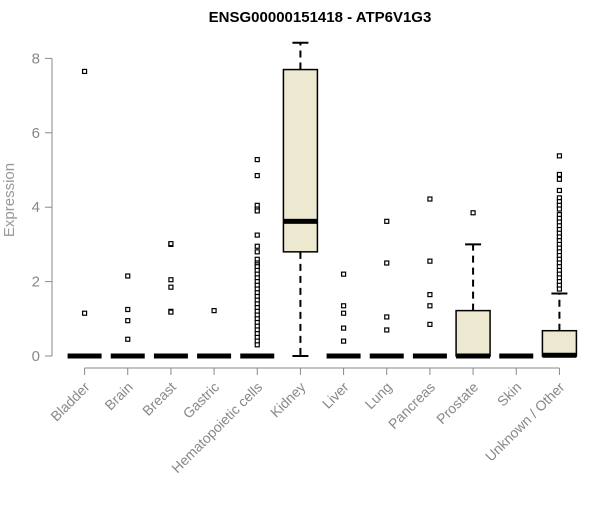  Describe the element at coordinates (36, 58) in the screenshot. I see `y-tick-label: 8` at that location.